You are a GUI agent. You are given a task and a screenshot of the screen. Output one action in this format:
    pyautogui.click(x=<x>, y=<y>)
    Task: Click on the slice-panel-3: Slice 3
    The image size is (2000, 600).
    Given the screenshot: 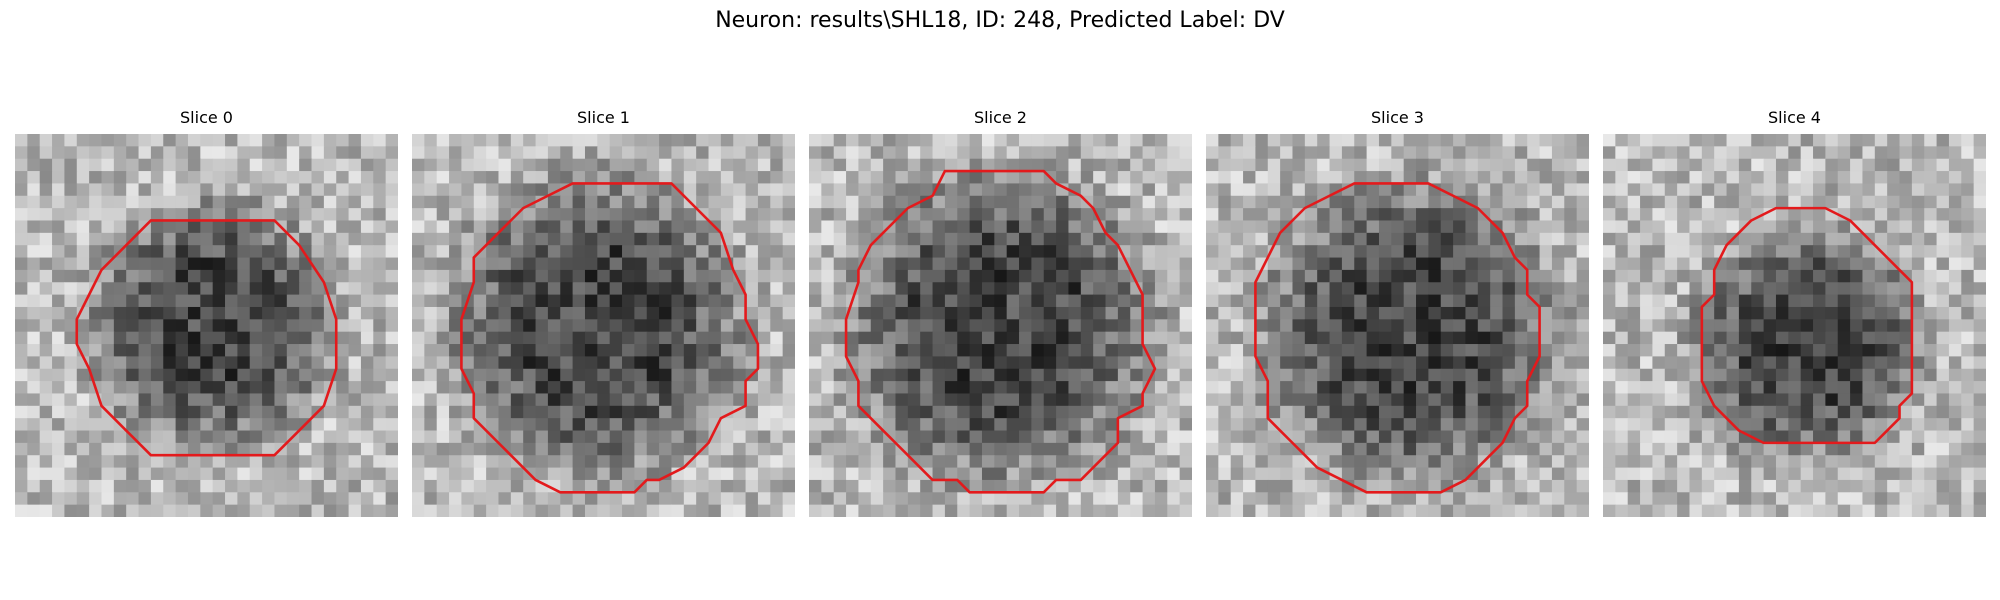 What is the action you would take?
    pyautogui.click(x=1397, y=313)
    